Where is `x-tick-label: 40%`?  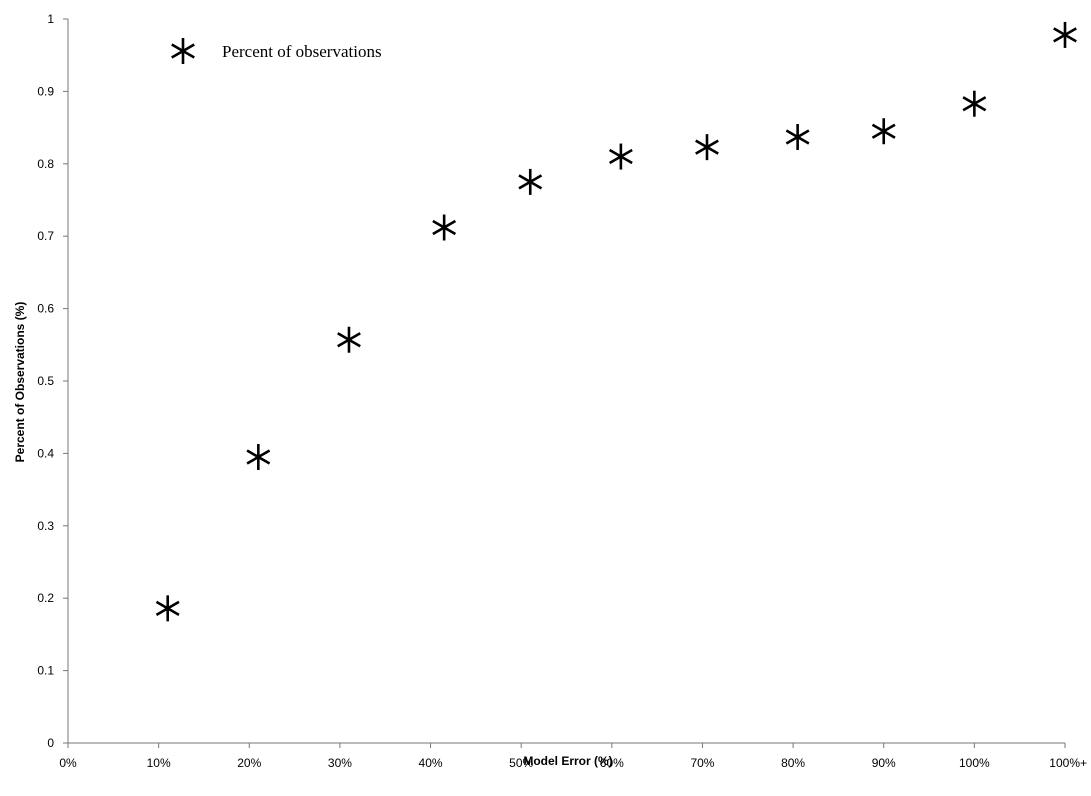 x-tick-label: 40% is located at coordinates (431, 763).